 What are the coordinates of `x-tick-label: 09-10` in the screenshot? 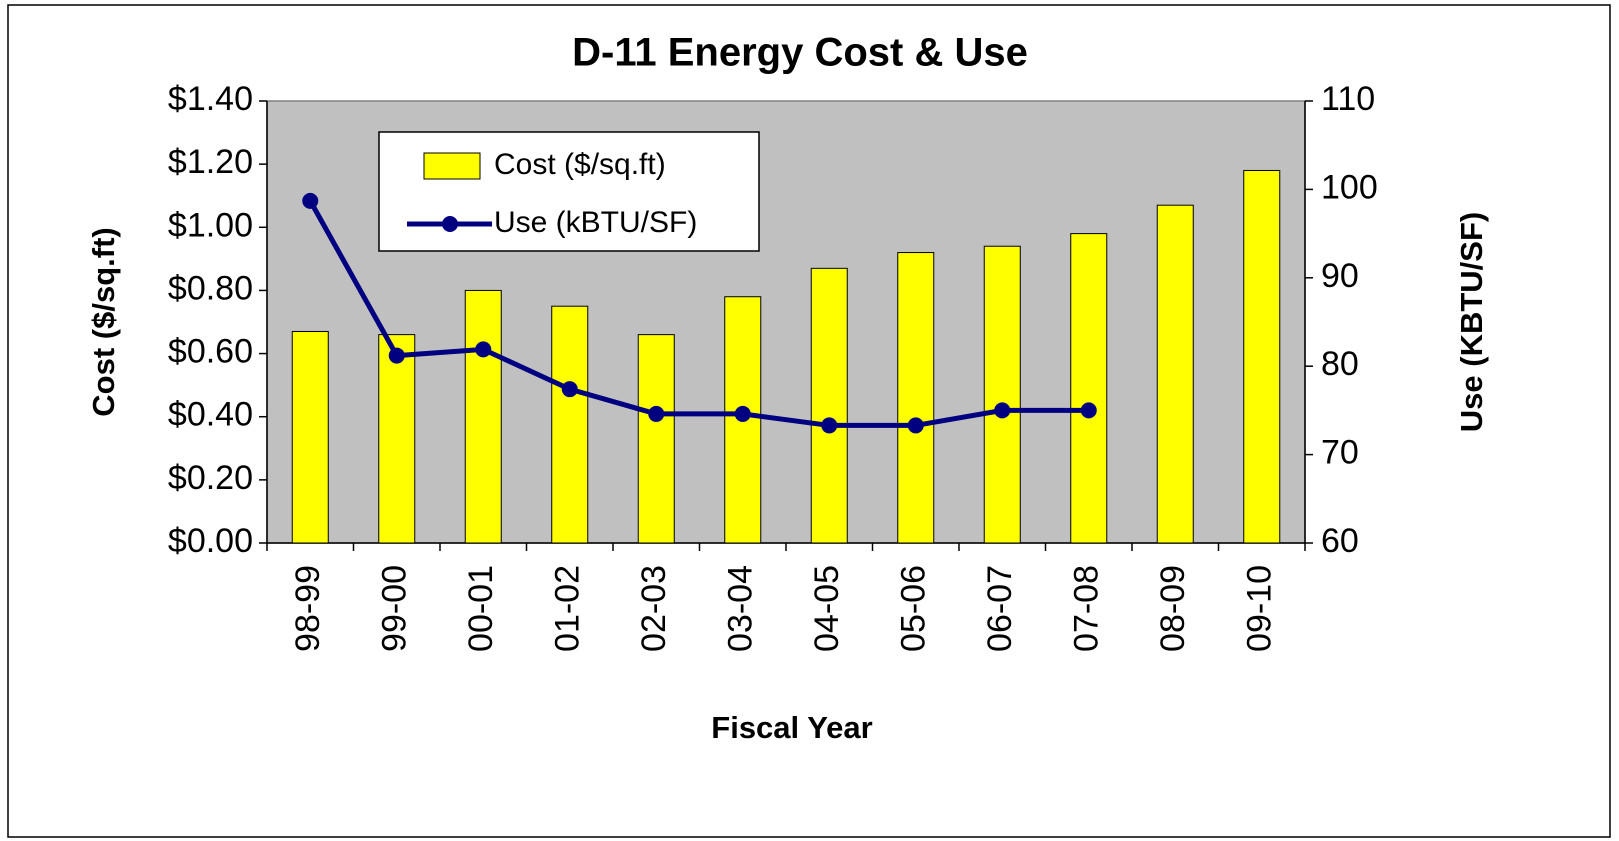 It's located at (1260, 608).